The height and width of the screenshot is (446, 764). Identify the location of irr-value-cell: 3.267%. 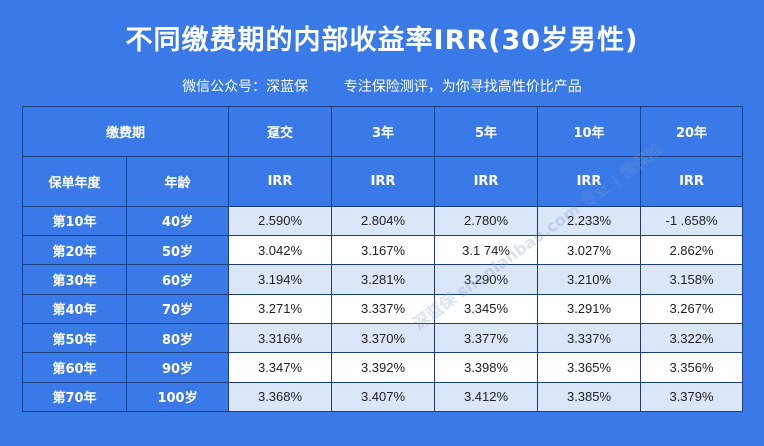
(692, 309).